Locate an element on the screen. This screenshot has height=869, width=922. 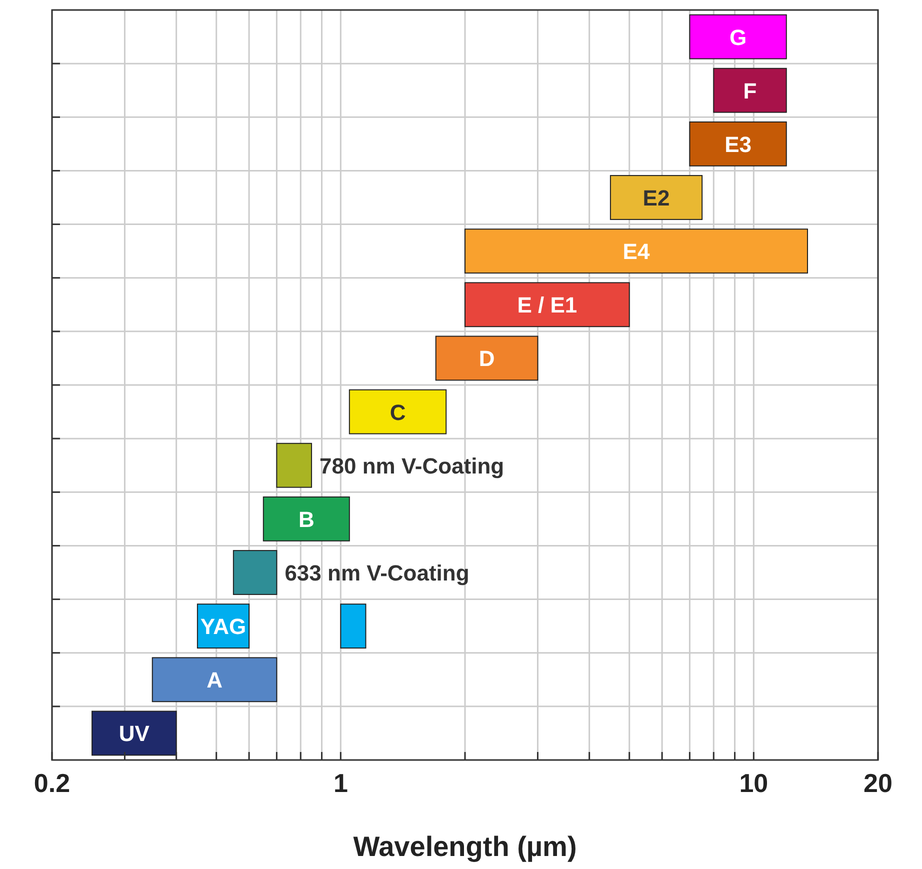
x-tick-label: 0.2 is located at coordinates (52, 783).